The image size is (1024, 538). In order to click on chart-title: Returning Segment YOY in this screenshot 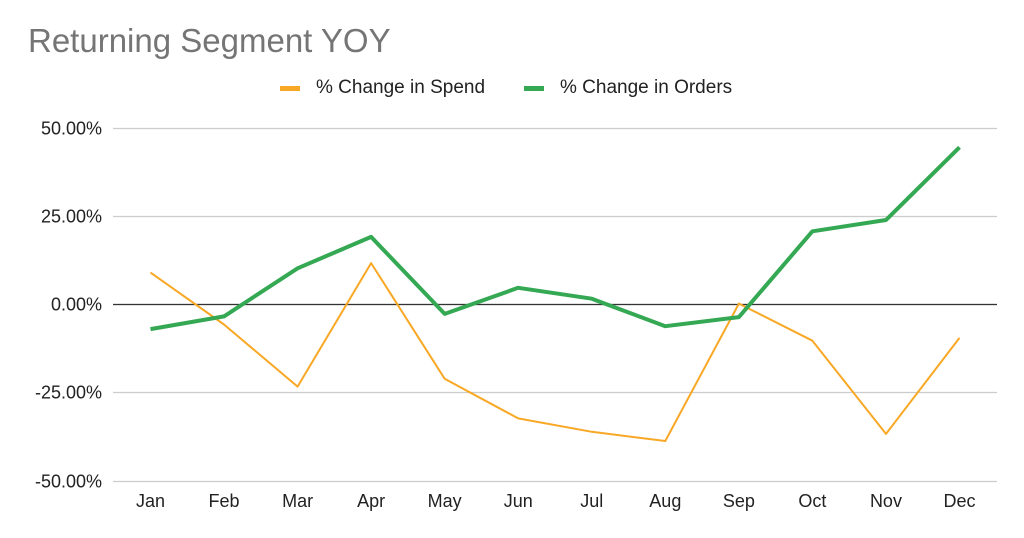, I will do `click(209, 40)`.